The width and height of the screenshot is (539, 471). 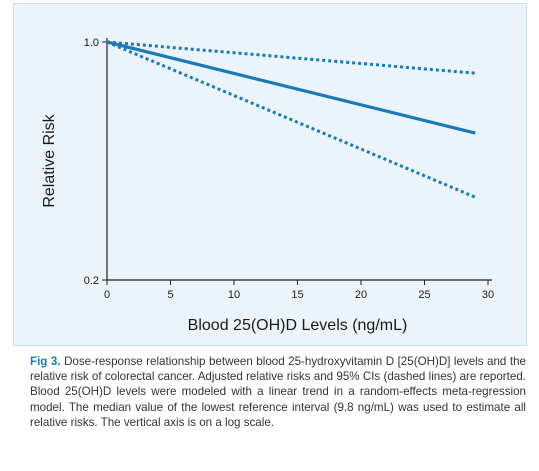 I want to click on y-tick-label: 1.0, so click(x=91, y=43).